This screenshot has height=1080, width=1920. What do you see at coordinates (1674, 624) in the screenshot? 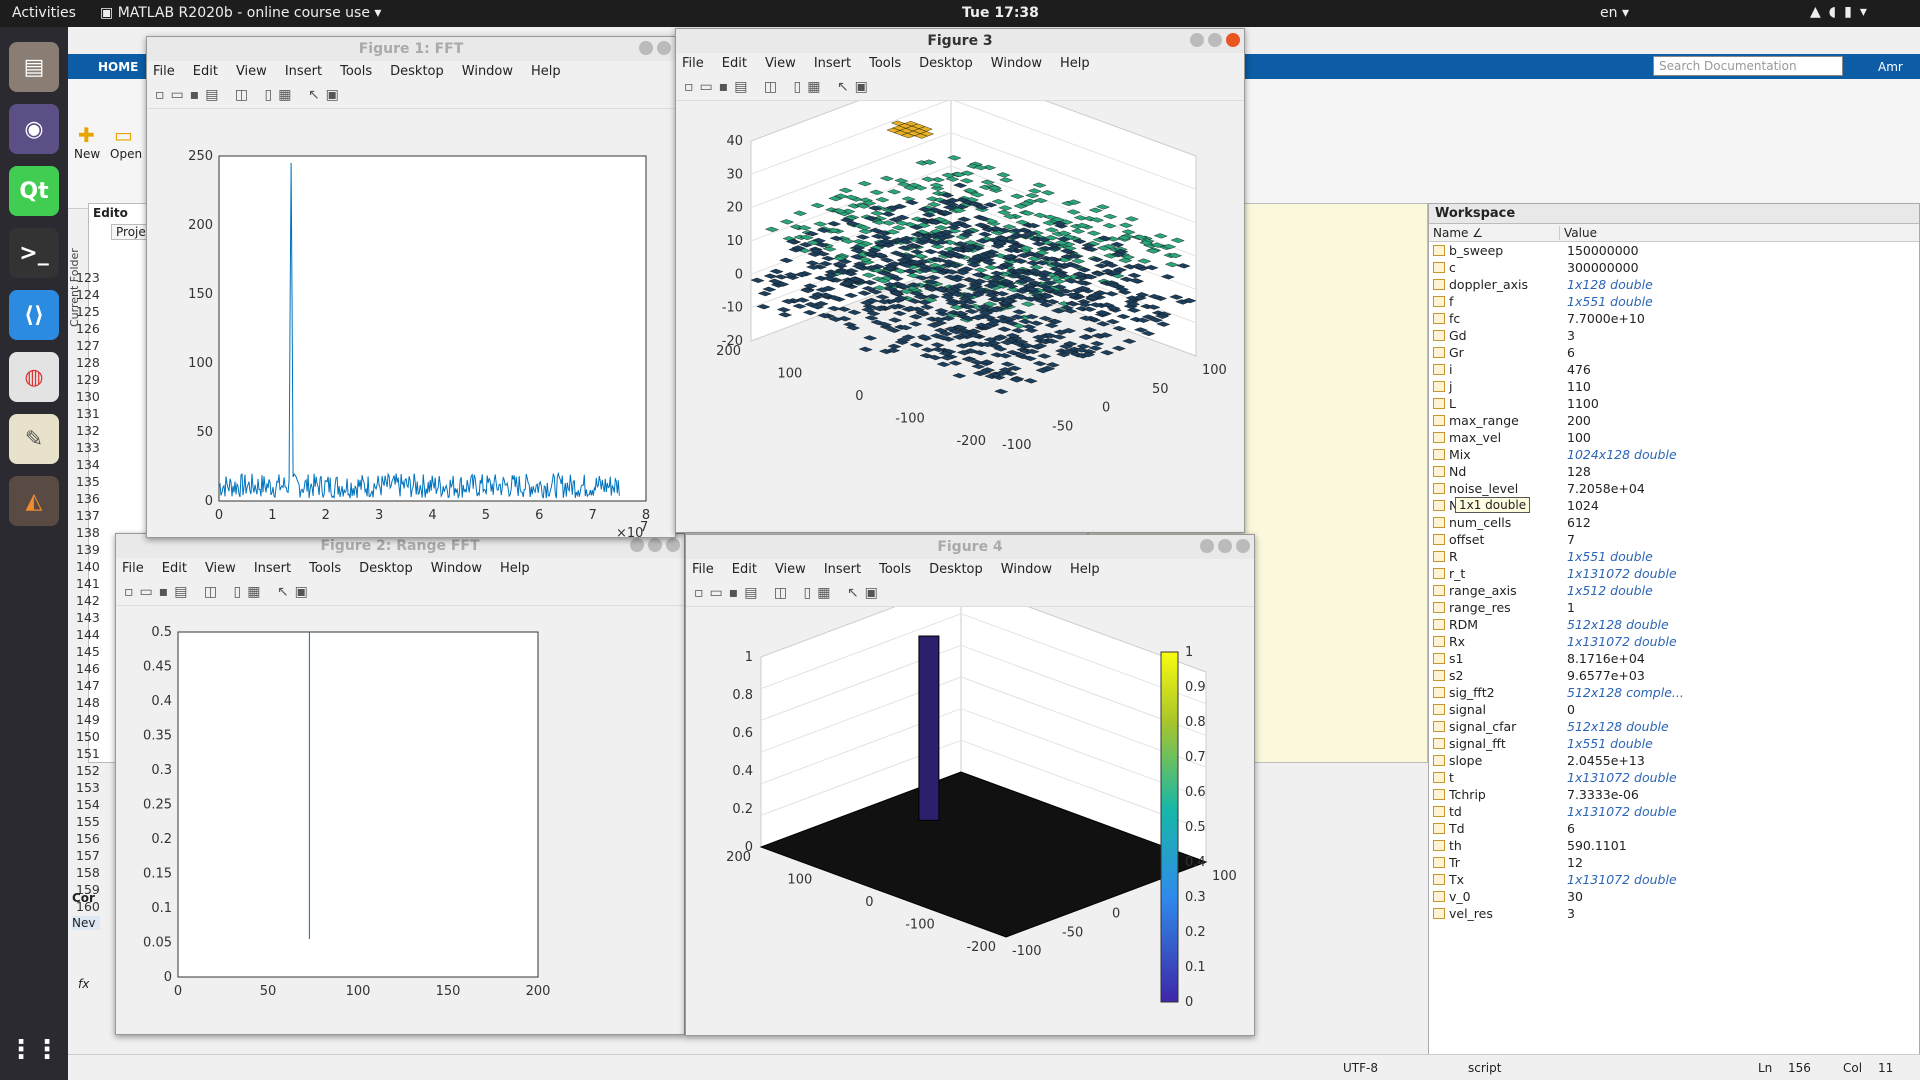
I see `workspace-row: RDM 512x128 double` at bounding box center [1674, 624].